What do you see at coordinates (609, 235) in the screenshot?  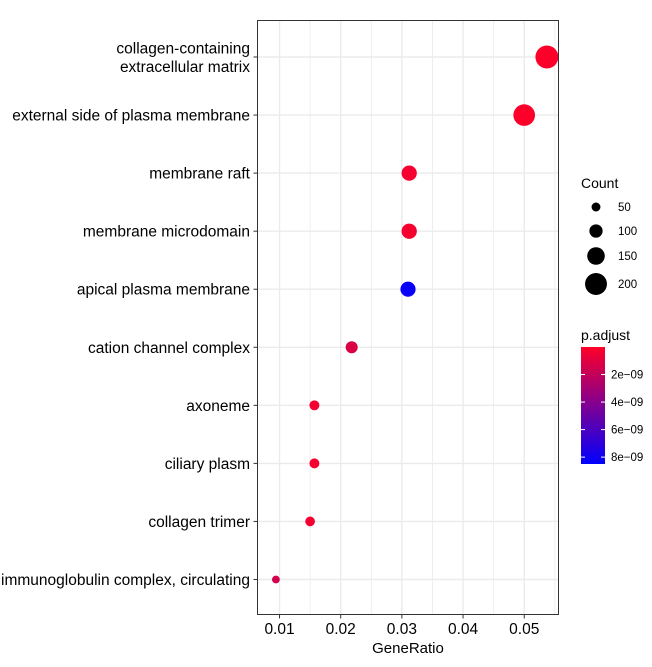 I see `count-legend: Count 50 100 150 200` at bounding box center [609, 235].